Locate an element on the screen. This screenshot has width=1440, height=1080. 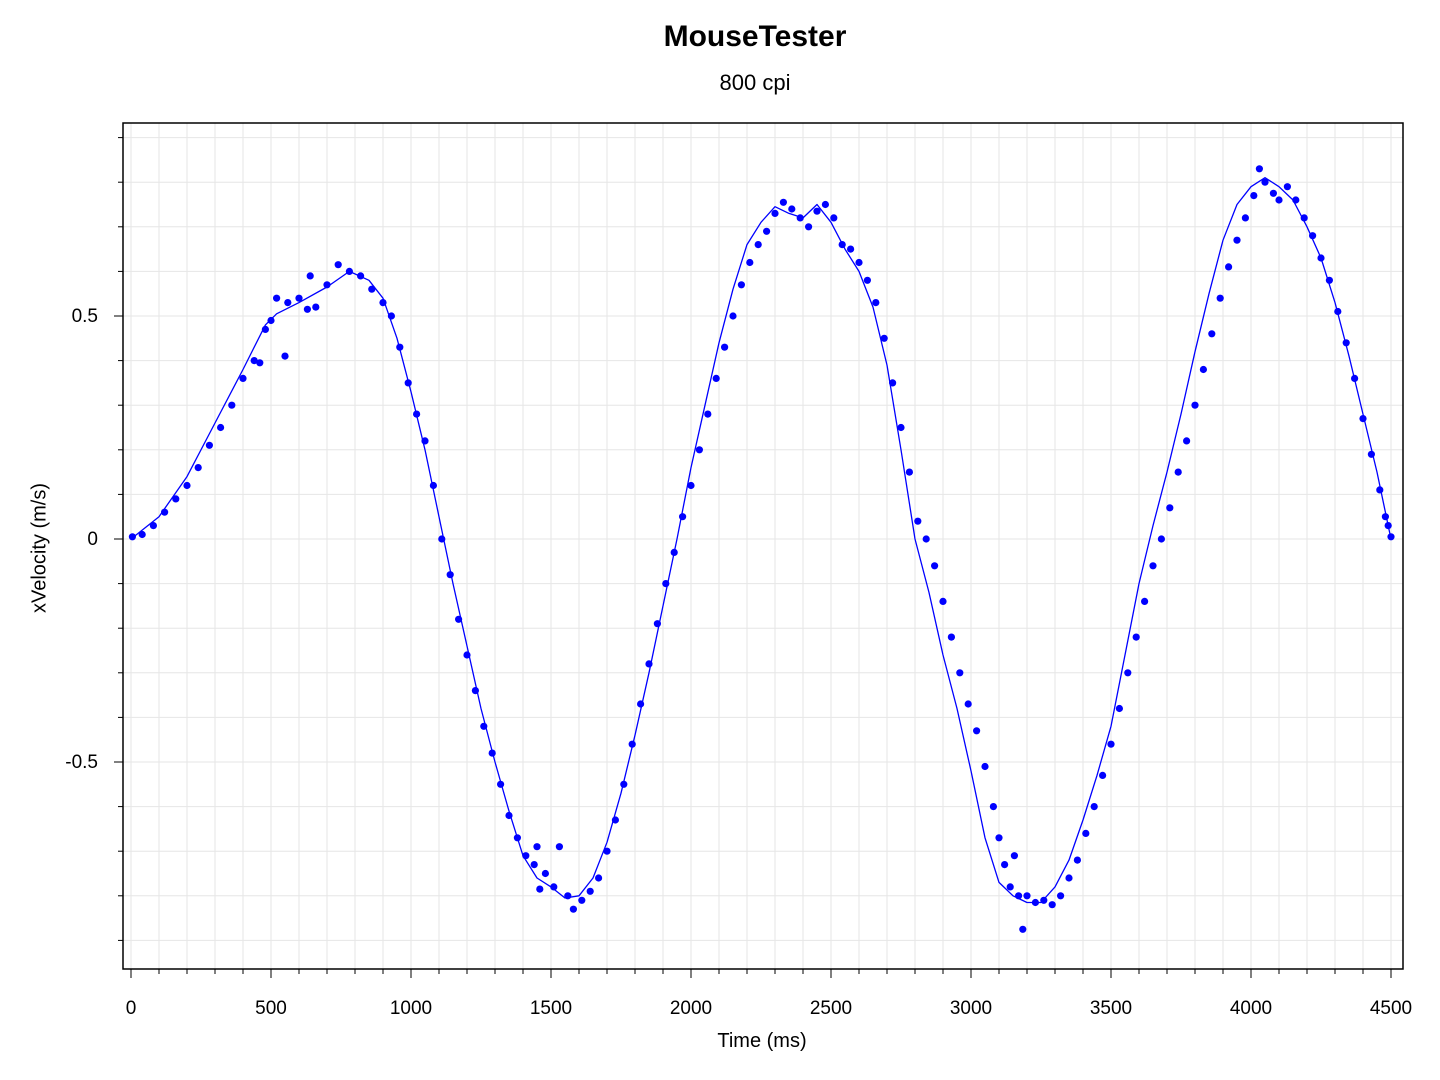
x-tick-label: 1500 is located at coordinates (551, 1008).